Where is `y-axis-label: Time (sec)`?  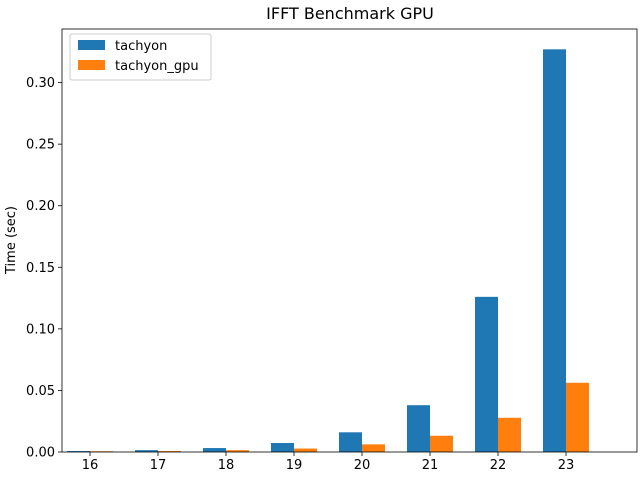
y-axis-label: Time (sec) is located at coordinates (11, 240).